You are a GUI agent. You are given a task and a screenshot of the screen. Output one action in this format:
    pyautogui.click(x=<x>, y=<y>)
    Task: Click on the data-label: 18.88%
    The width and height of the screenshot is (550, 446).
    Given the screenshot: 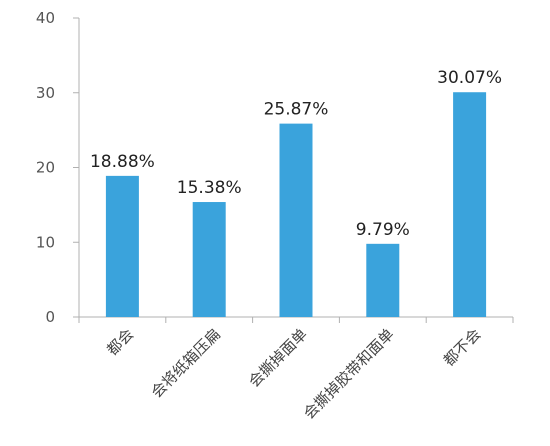 What is the action you would take?
    pyautogui.click(x=122, y=162)
    